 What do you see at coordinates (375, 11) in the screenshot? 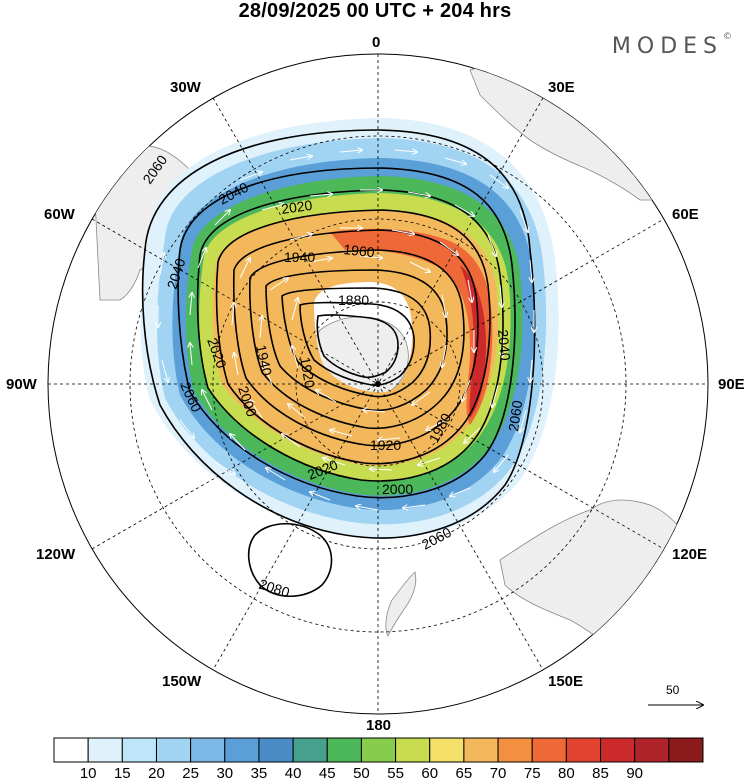
I see `map-title: 28/09/2025 00 UTC + 204 hrs` at bounding box center [375, 11].